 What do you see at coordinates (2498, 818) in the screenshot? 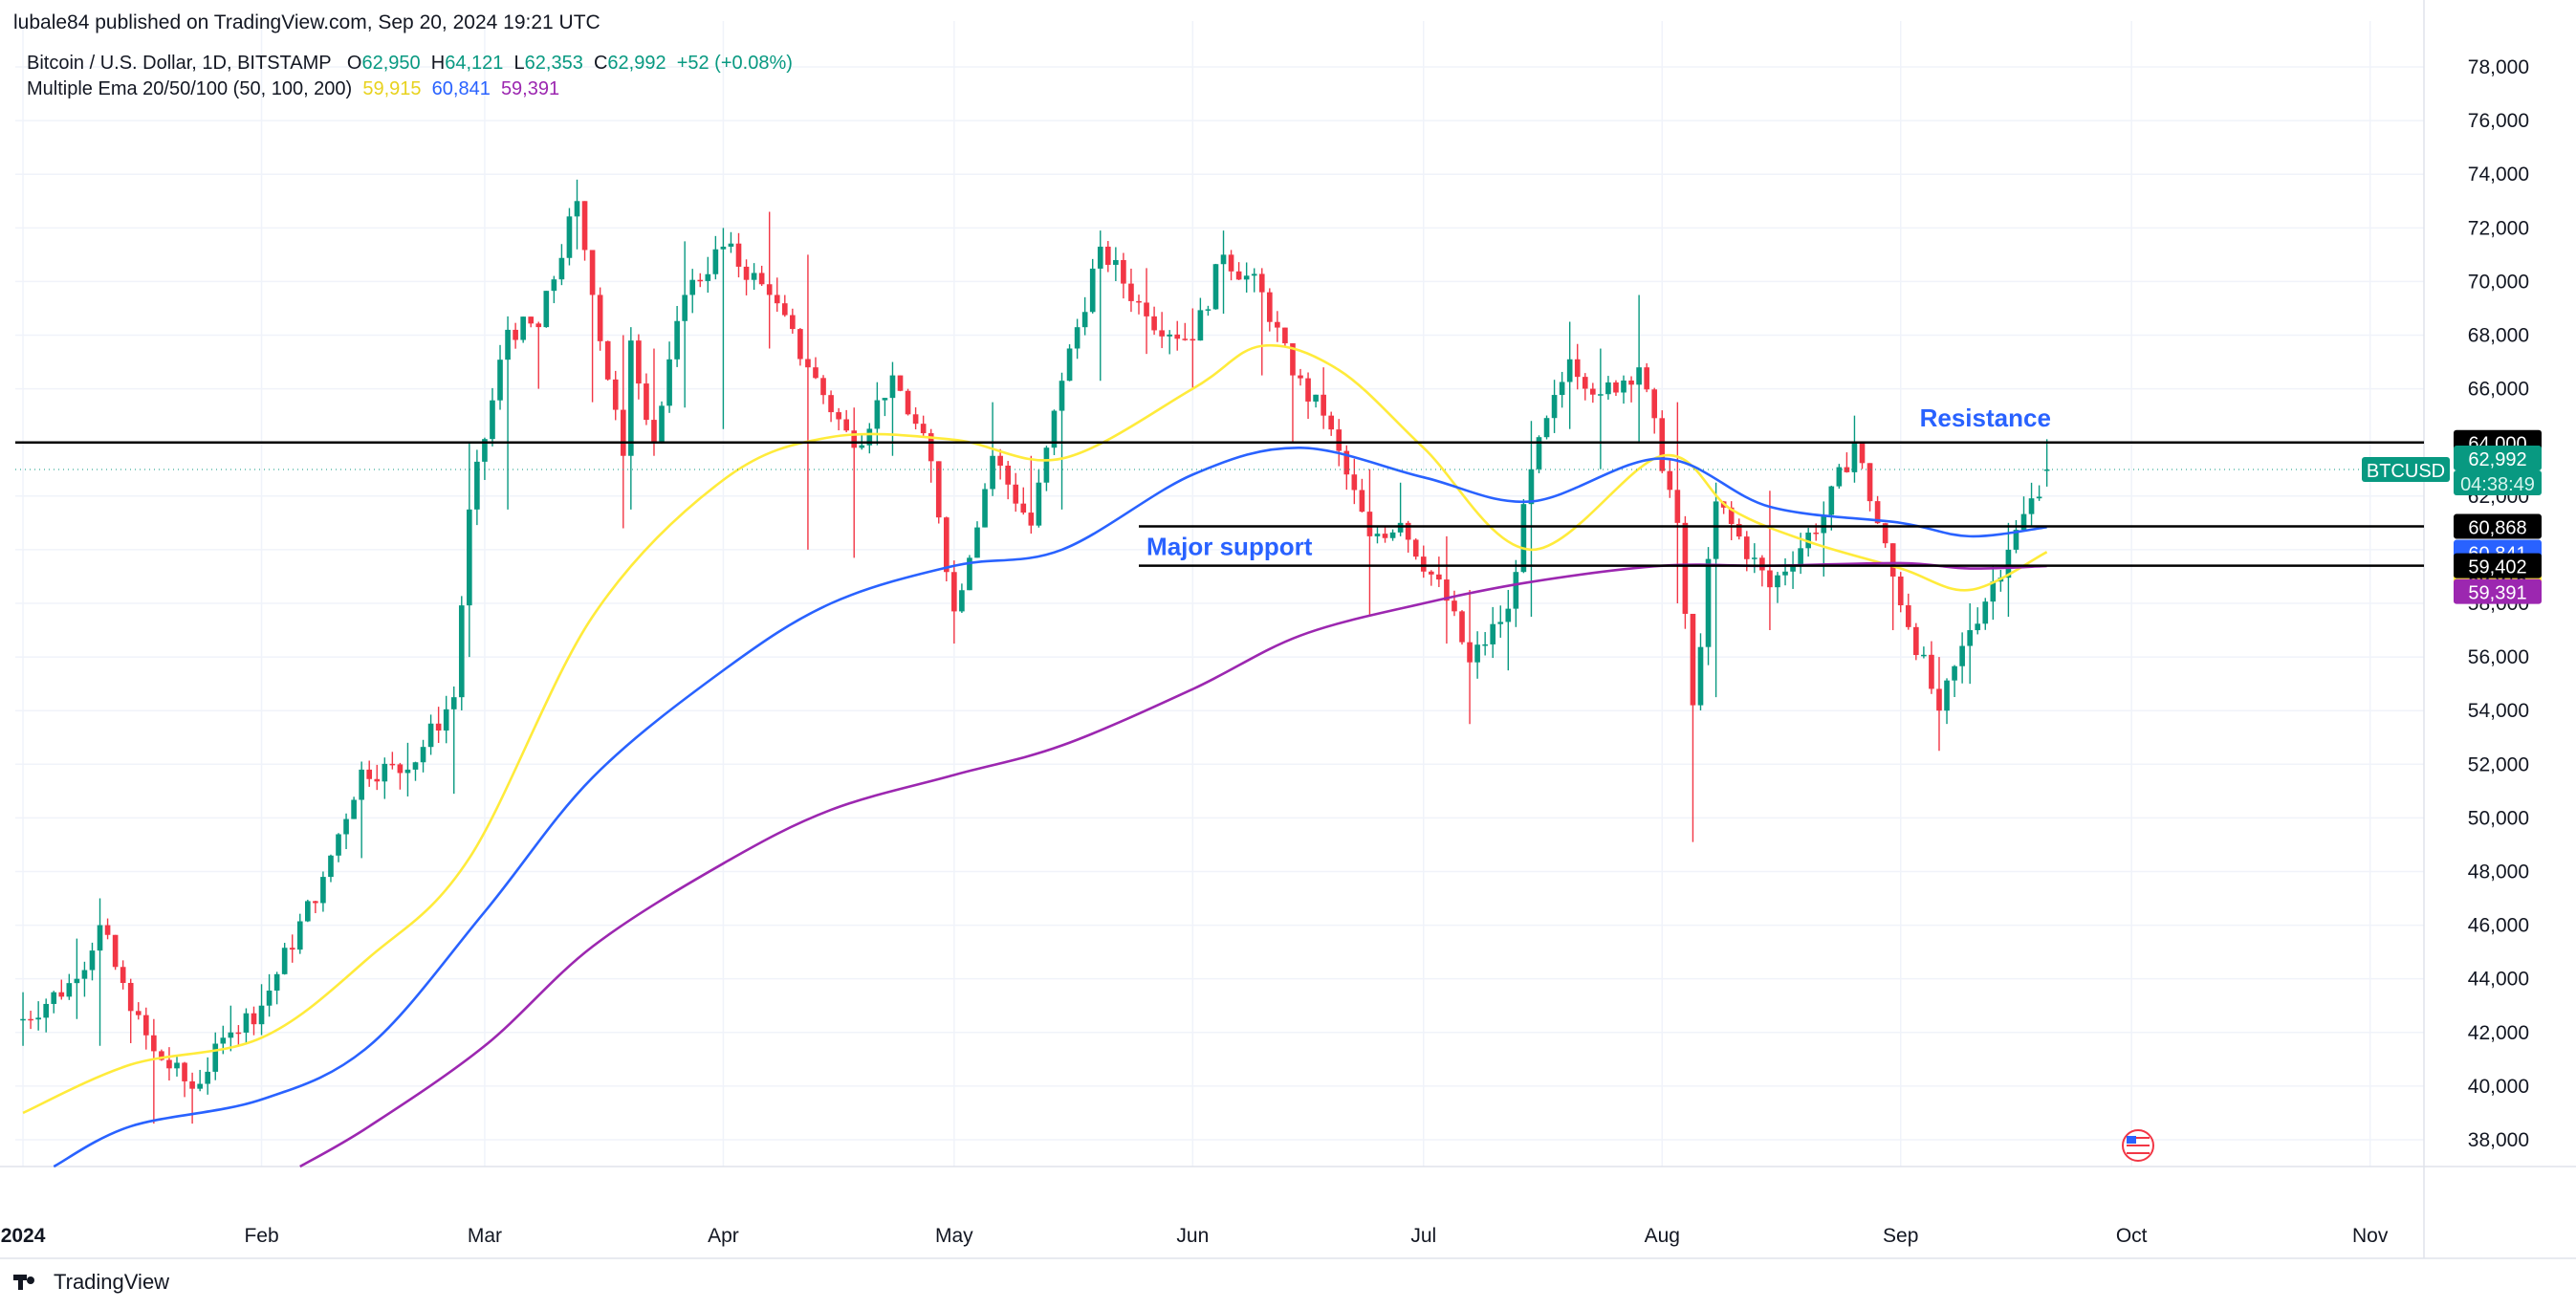
I see `y-tick-label: 50,000` at bounding box center [2498, 818].